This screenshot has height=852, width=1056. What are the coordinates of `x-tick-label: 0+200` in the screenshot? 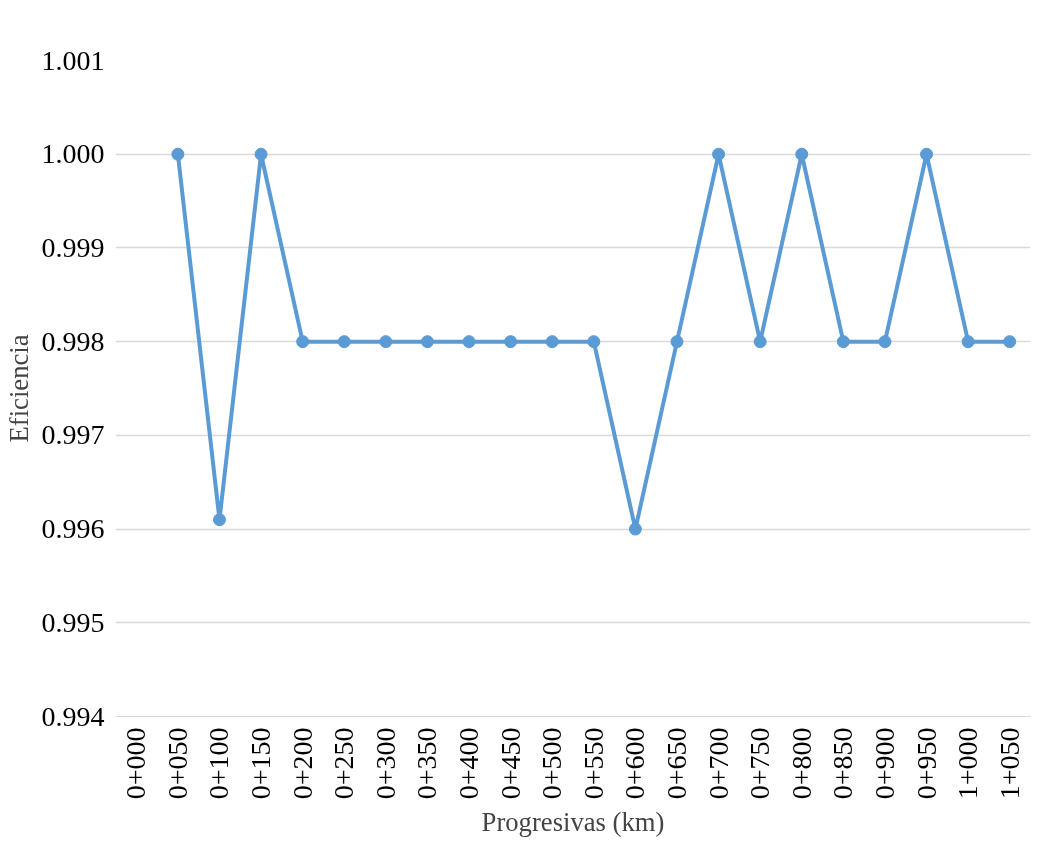 It's located at (302, 763).